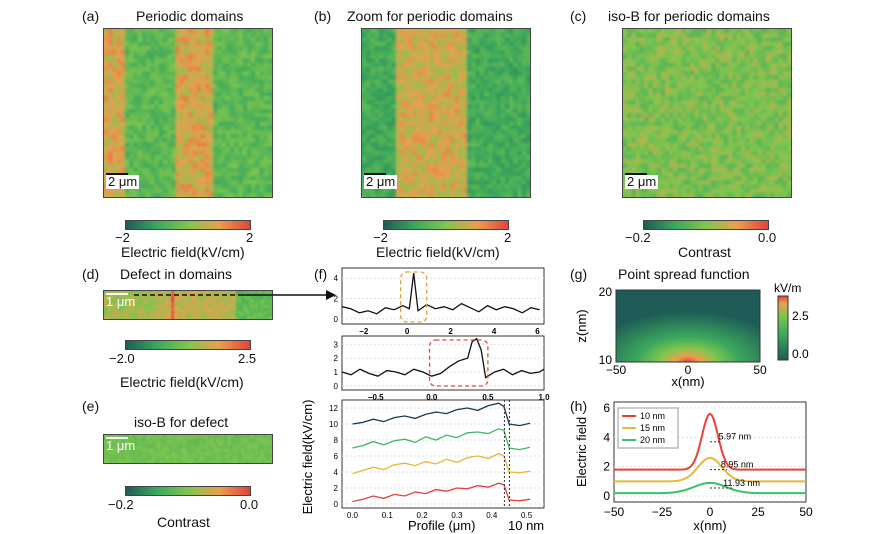 This screenshot has height=534, width=881. Describe the element at coordinates (662, 512) in the screenshot. I see `h-xtick: −25` at that location.